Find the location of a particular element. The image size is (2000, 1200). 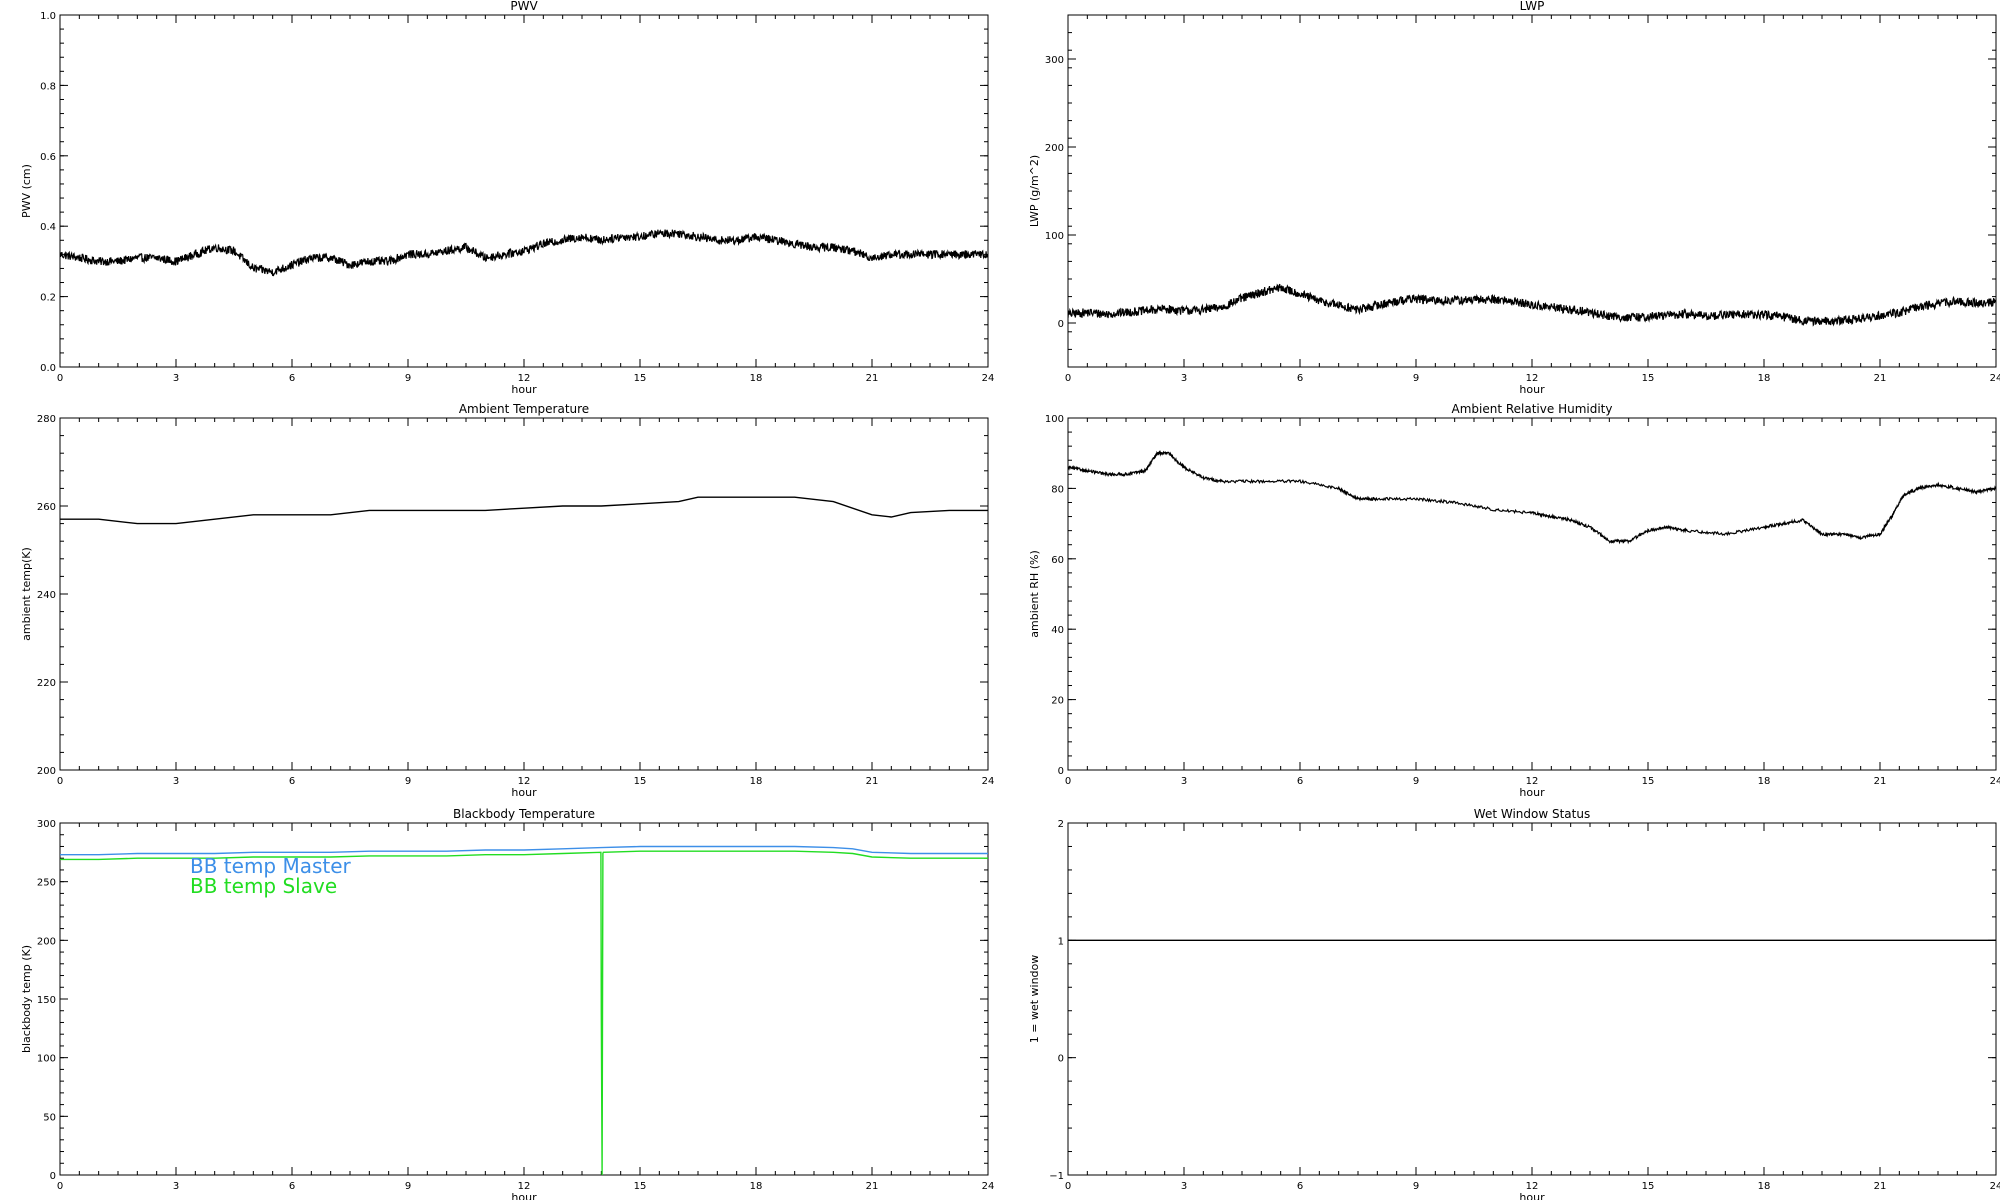

y-tick-label: 280 is located at coordinates (46, 419).